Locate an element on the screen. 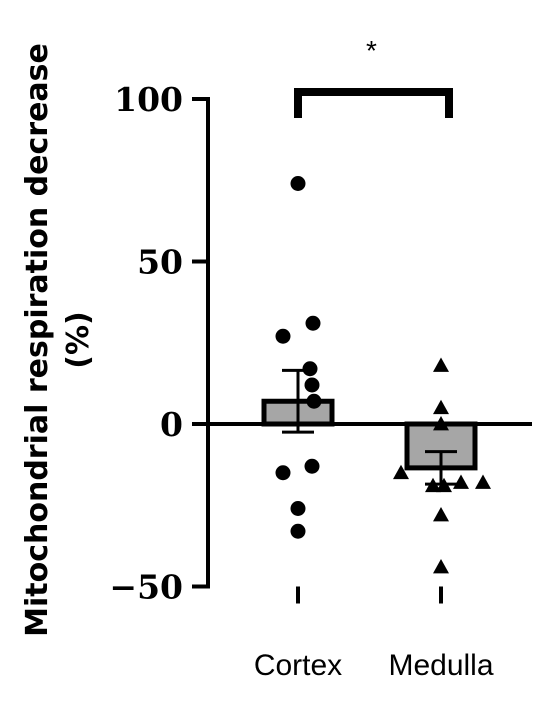 The width and height of the screenshot is (550, 701). y-axis-title: Mitochondrial respiration decrease (%) is located at coordinates (58, 340).